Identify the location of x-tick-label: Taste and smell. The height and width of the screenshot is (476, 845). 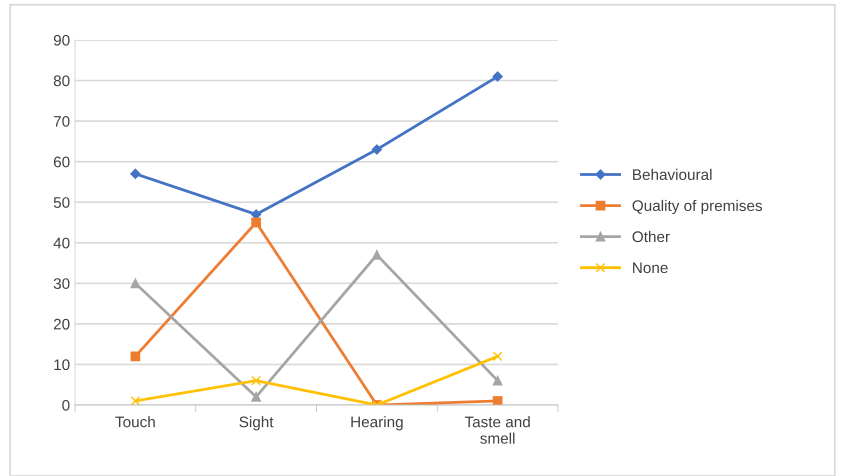
(497, 430).